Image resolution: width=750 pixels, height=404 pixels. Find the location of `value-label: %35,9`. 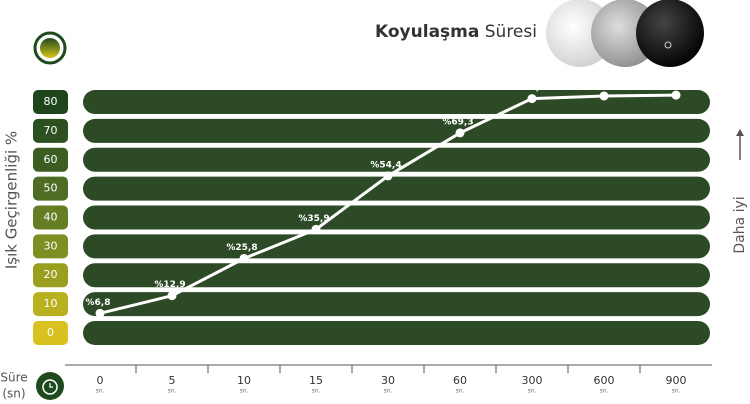

value-label: %35,9 is located at coordinates (313, 219).